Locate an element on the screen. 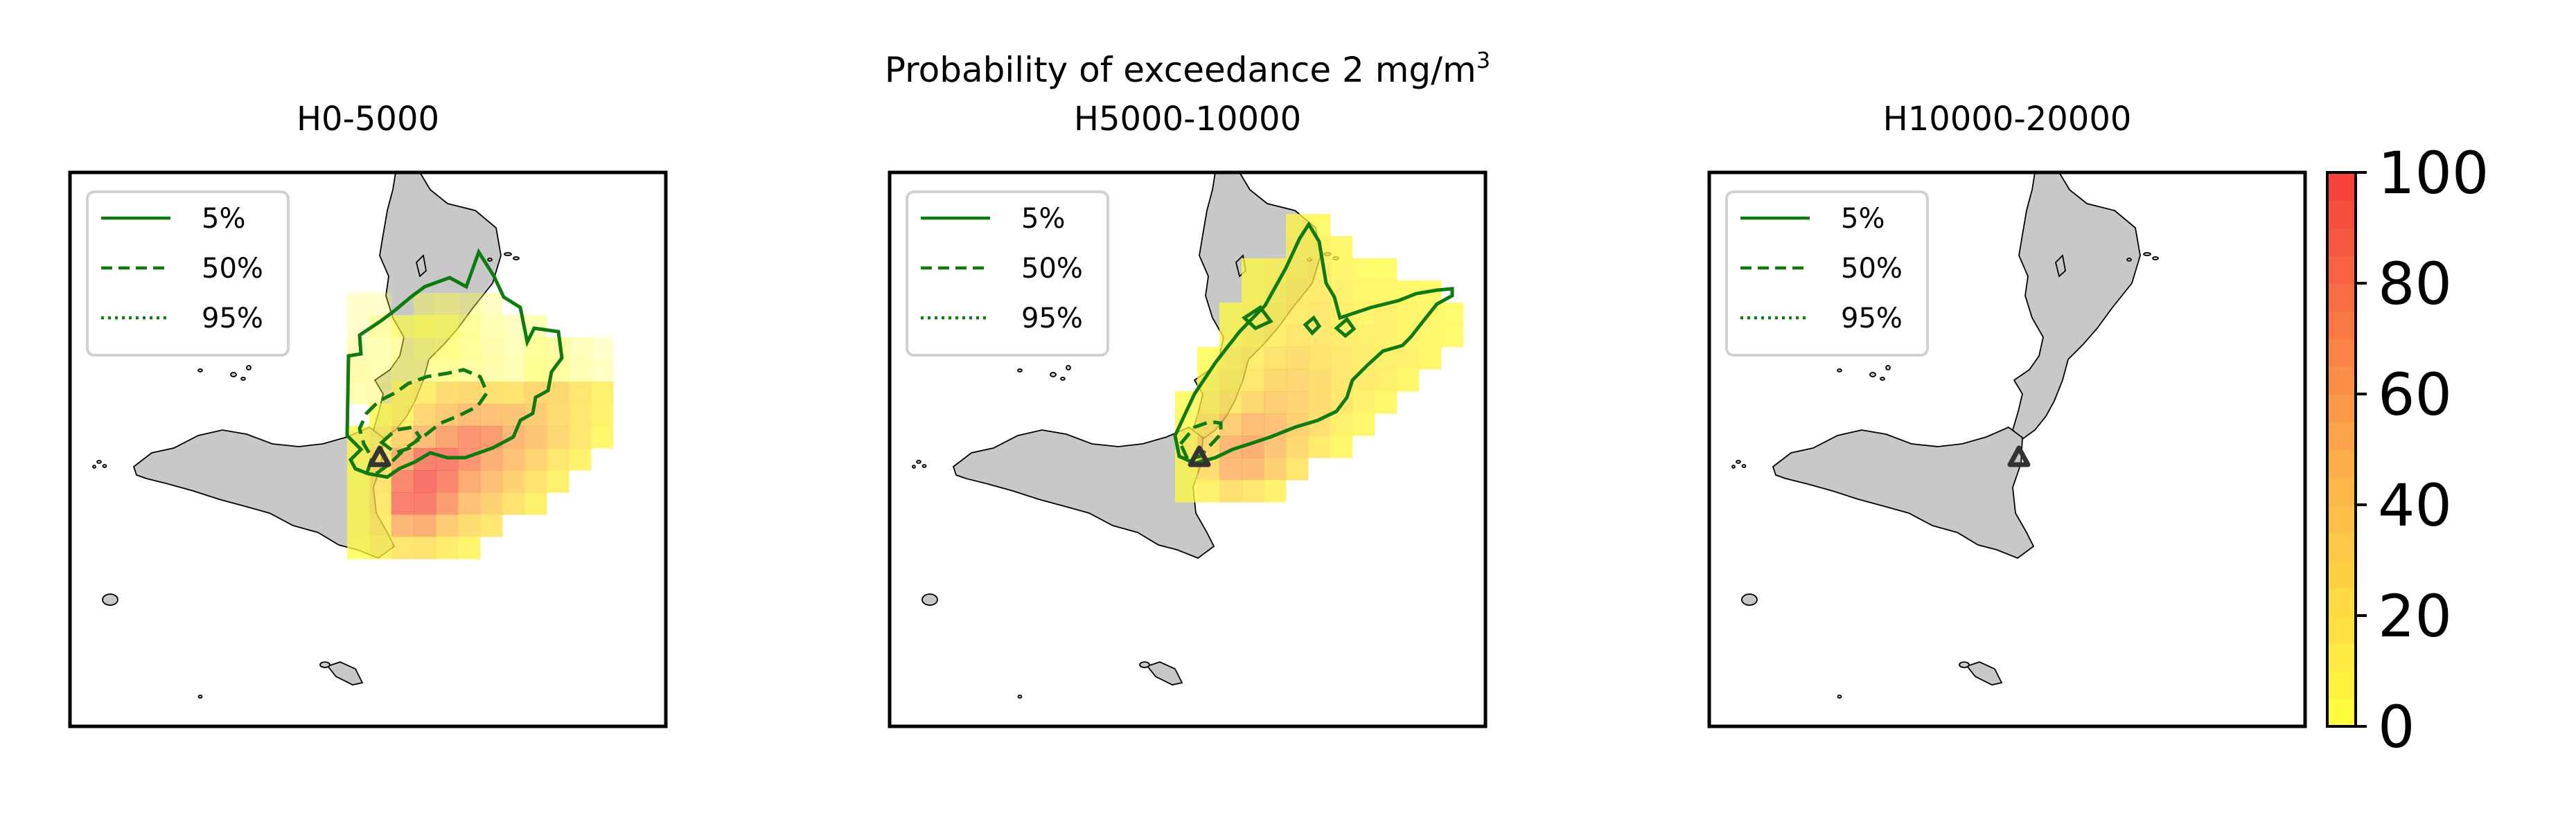 Image resolution: width=2576 pixels, height=815 pixels. colorbar-tick-label: 60 is located at coordinates (2415, 395).